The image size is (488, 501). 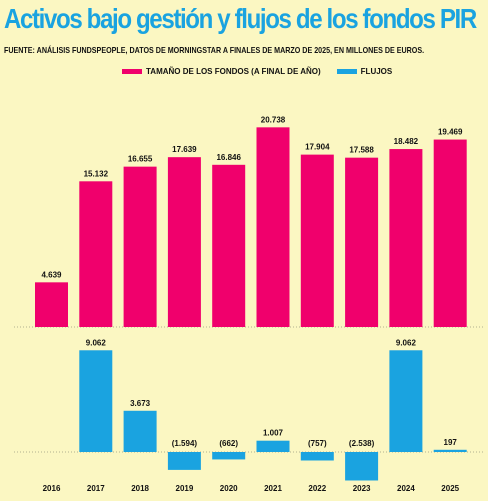 What do you see at coordinates (140, 246) in the screenshot?
I see `size-bar-2018` at bounding box center [140, 246].